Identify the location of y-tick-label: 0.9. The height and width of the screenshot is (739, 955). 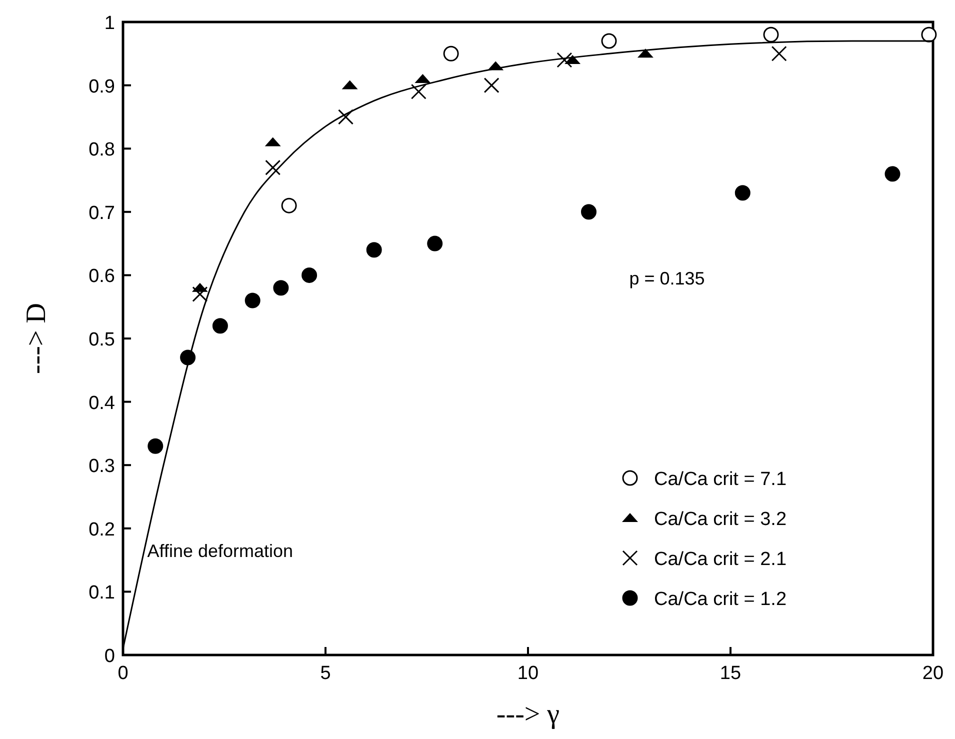
(101, 87).